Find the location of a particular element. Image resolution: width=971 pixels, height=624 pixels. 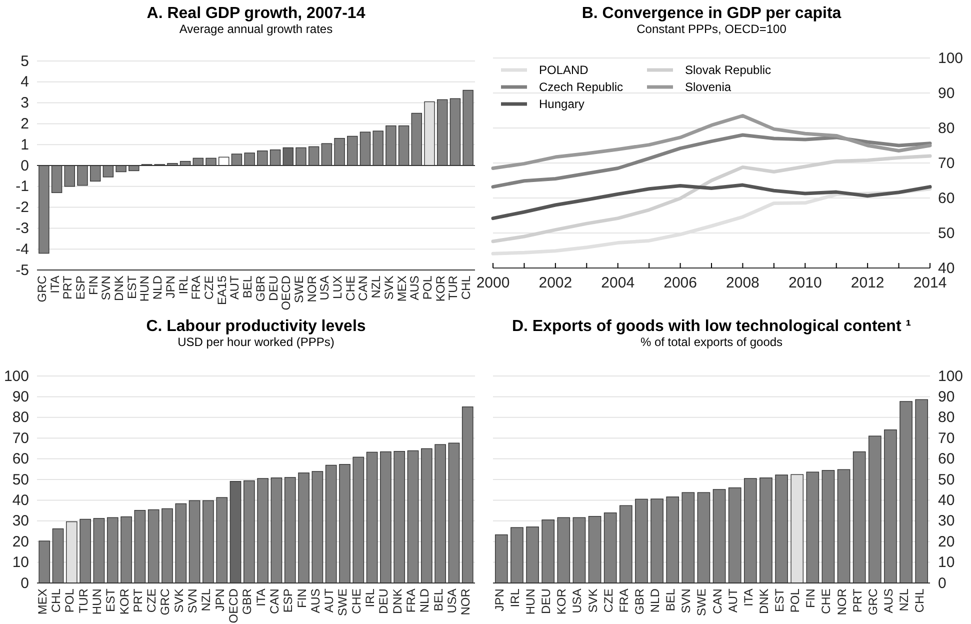

y2-tick-label: 60 is located at coordinates (946, 198).